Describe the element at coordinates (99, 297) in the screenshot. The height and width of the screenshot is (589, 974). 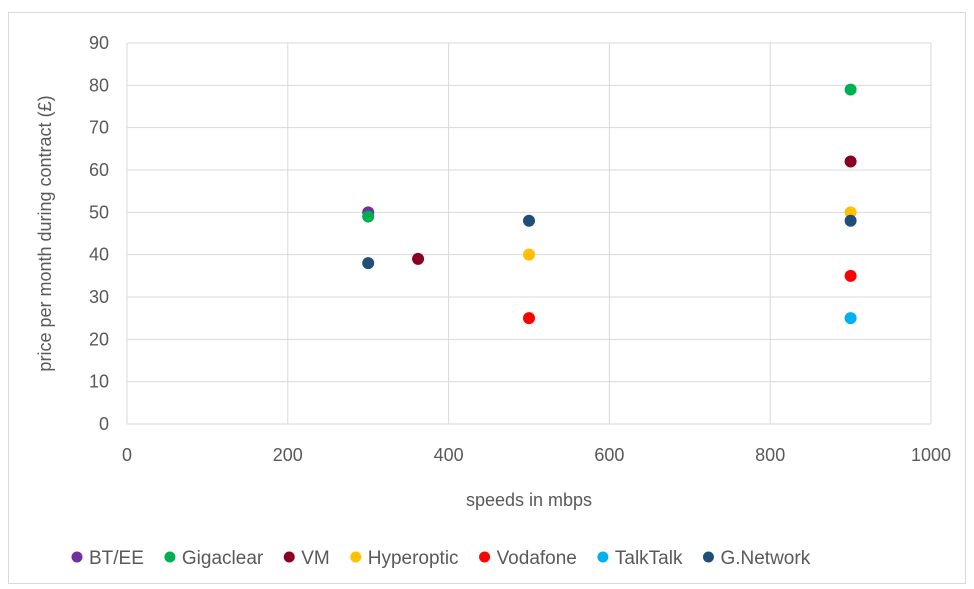
I see `y-tick-label: 30` at that location.